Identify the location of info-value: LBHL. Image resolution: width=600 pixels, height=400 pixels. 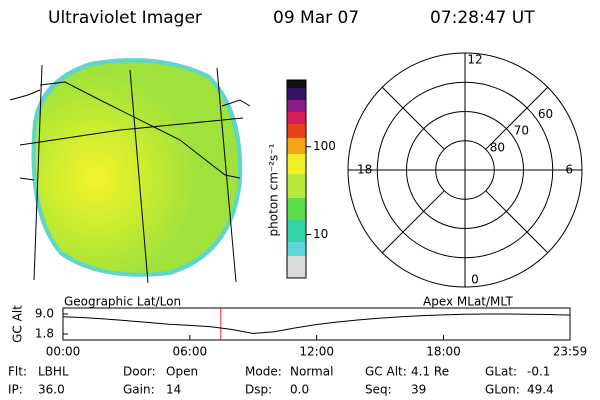
(53, 372).